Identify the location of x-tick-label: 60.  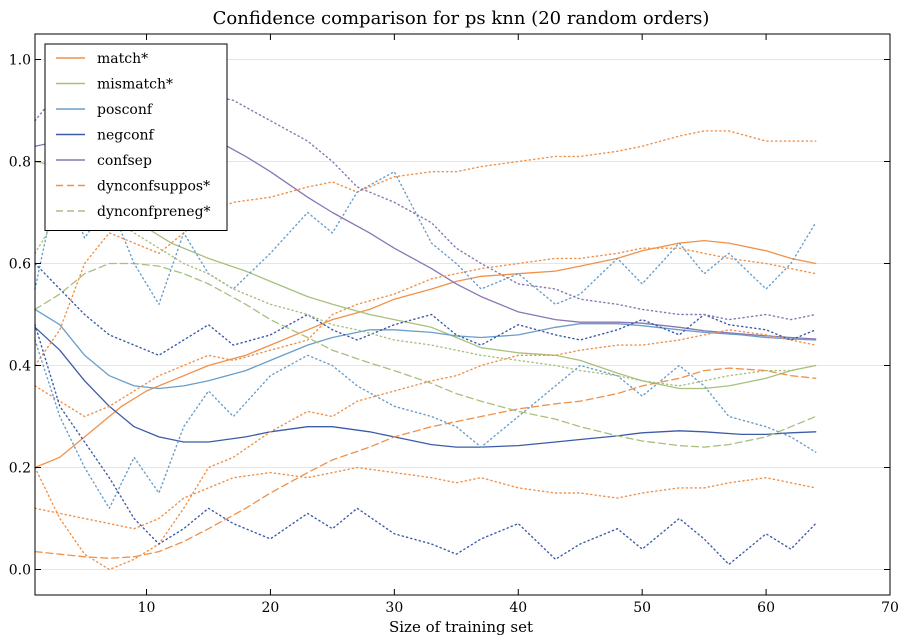
(766, 608).